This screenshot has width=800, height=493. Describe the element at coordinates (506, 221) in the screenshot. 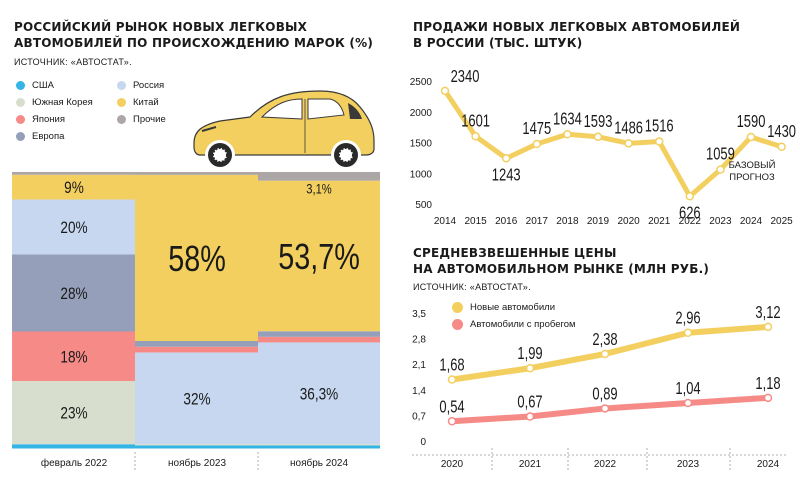

I see `x-tick-label: 2016` at that location.